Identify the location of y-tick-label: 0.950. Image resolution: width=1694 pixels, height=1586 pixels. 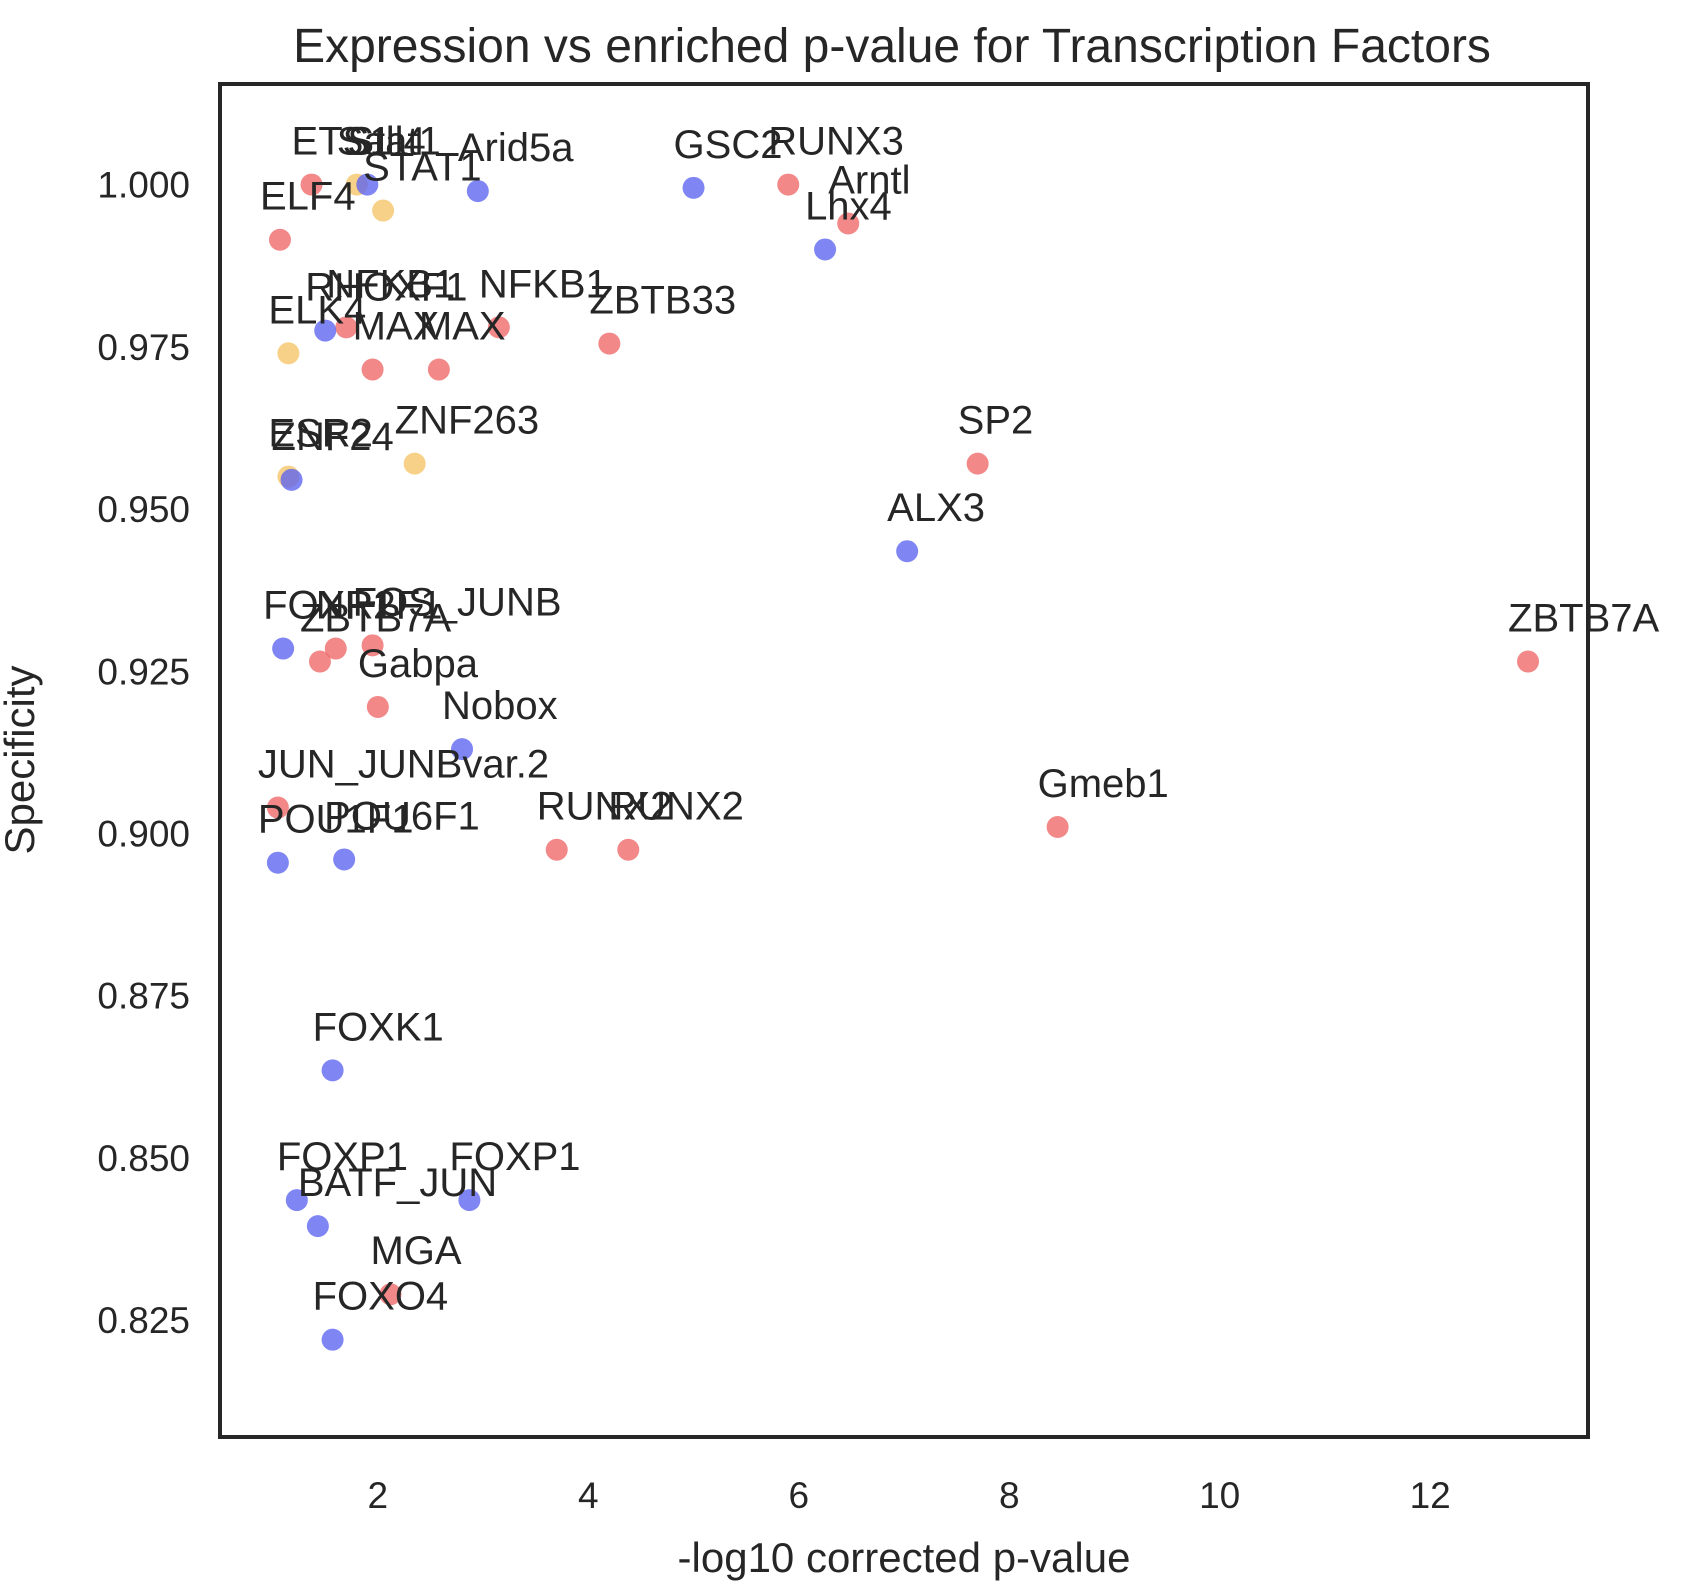
(143, 509).